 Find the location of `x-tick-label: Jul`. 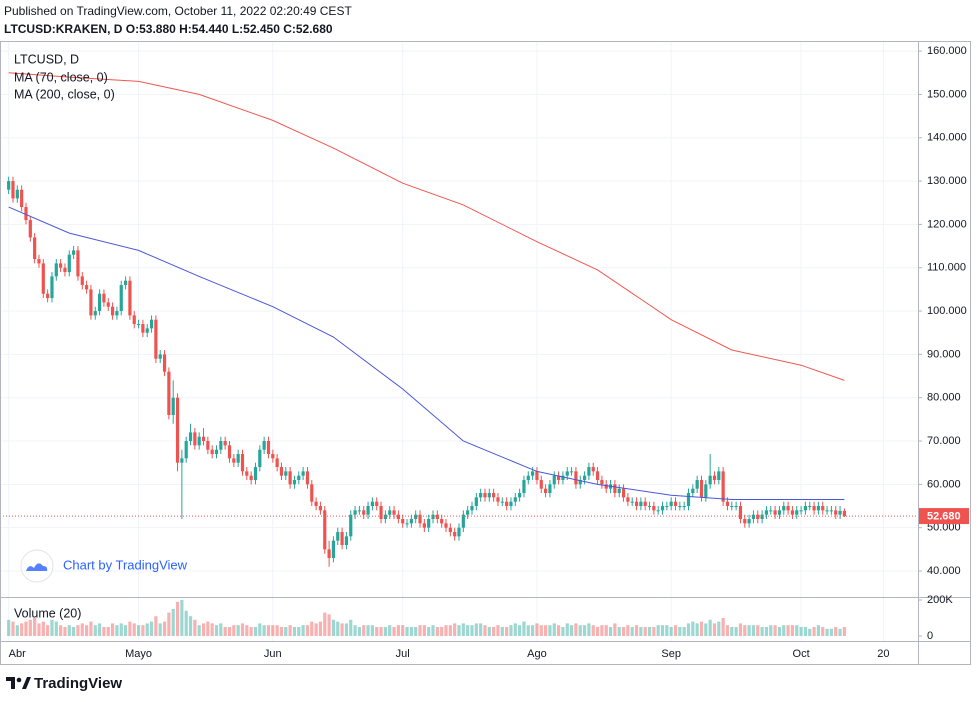

x-tick-label: Jul is located at coordinates (403, 654).